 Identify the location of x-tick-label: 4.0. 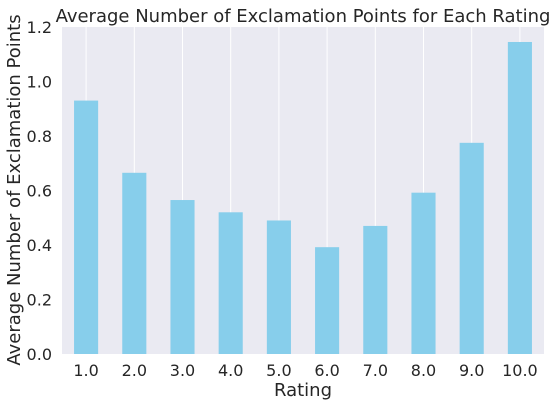
(230, 370).